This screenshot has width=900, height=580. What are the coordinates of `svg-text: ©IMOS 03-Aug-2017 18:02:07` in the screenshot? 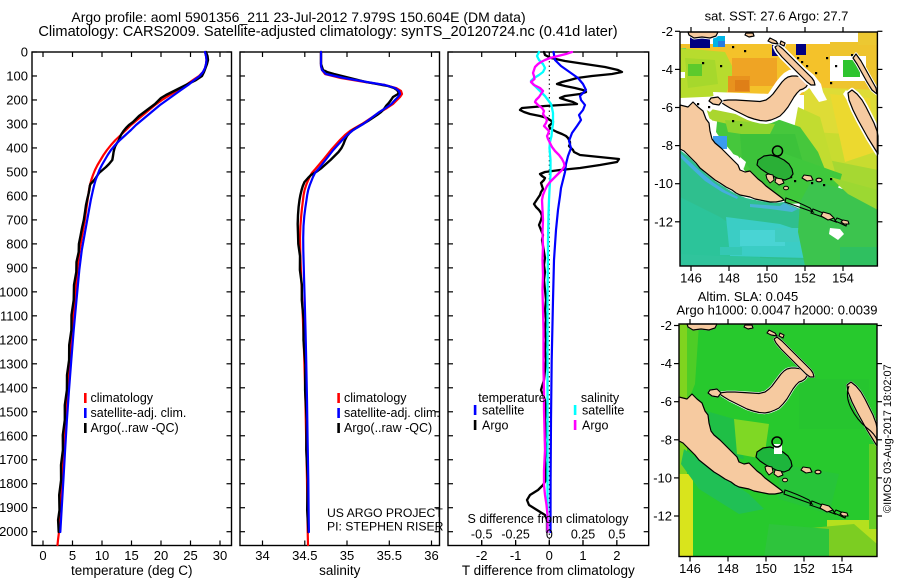 It's located at (888, 438).